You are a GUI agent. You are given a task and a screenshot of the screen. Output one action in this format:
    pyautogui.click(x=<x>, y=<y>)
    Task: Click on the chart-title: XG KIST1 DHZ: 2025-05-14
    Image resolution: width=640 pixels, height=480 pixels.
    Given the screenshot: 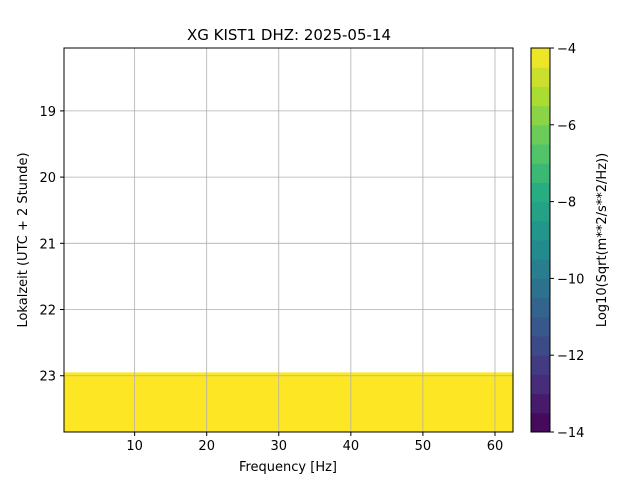 What is the action you would take?
    pyautogui.click(x=289, y=35)
    